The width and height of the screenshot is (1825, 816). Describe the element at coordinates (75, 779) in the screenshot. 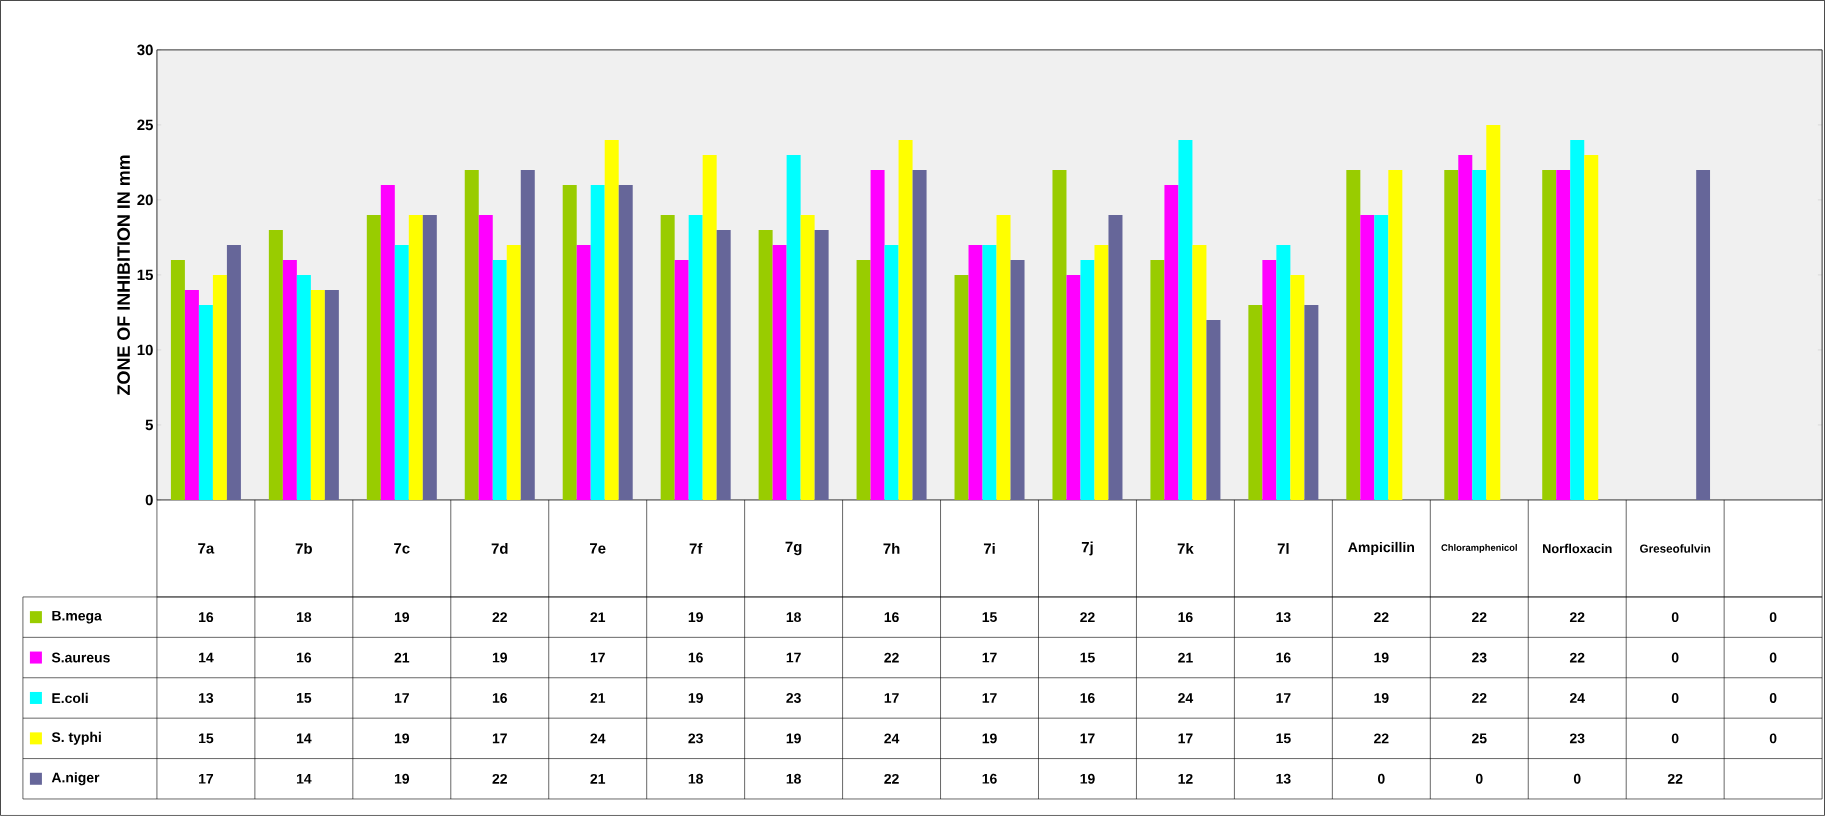

I see `legend-label: A.niger` at that location.